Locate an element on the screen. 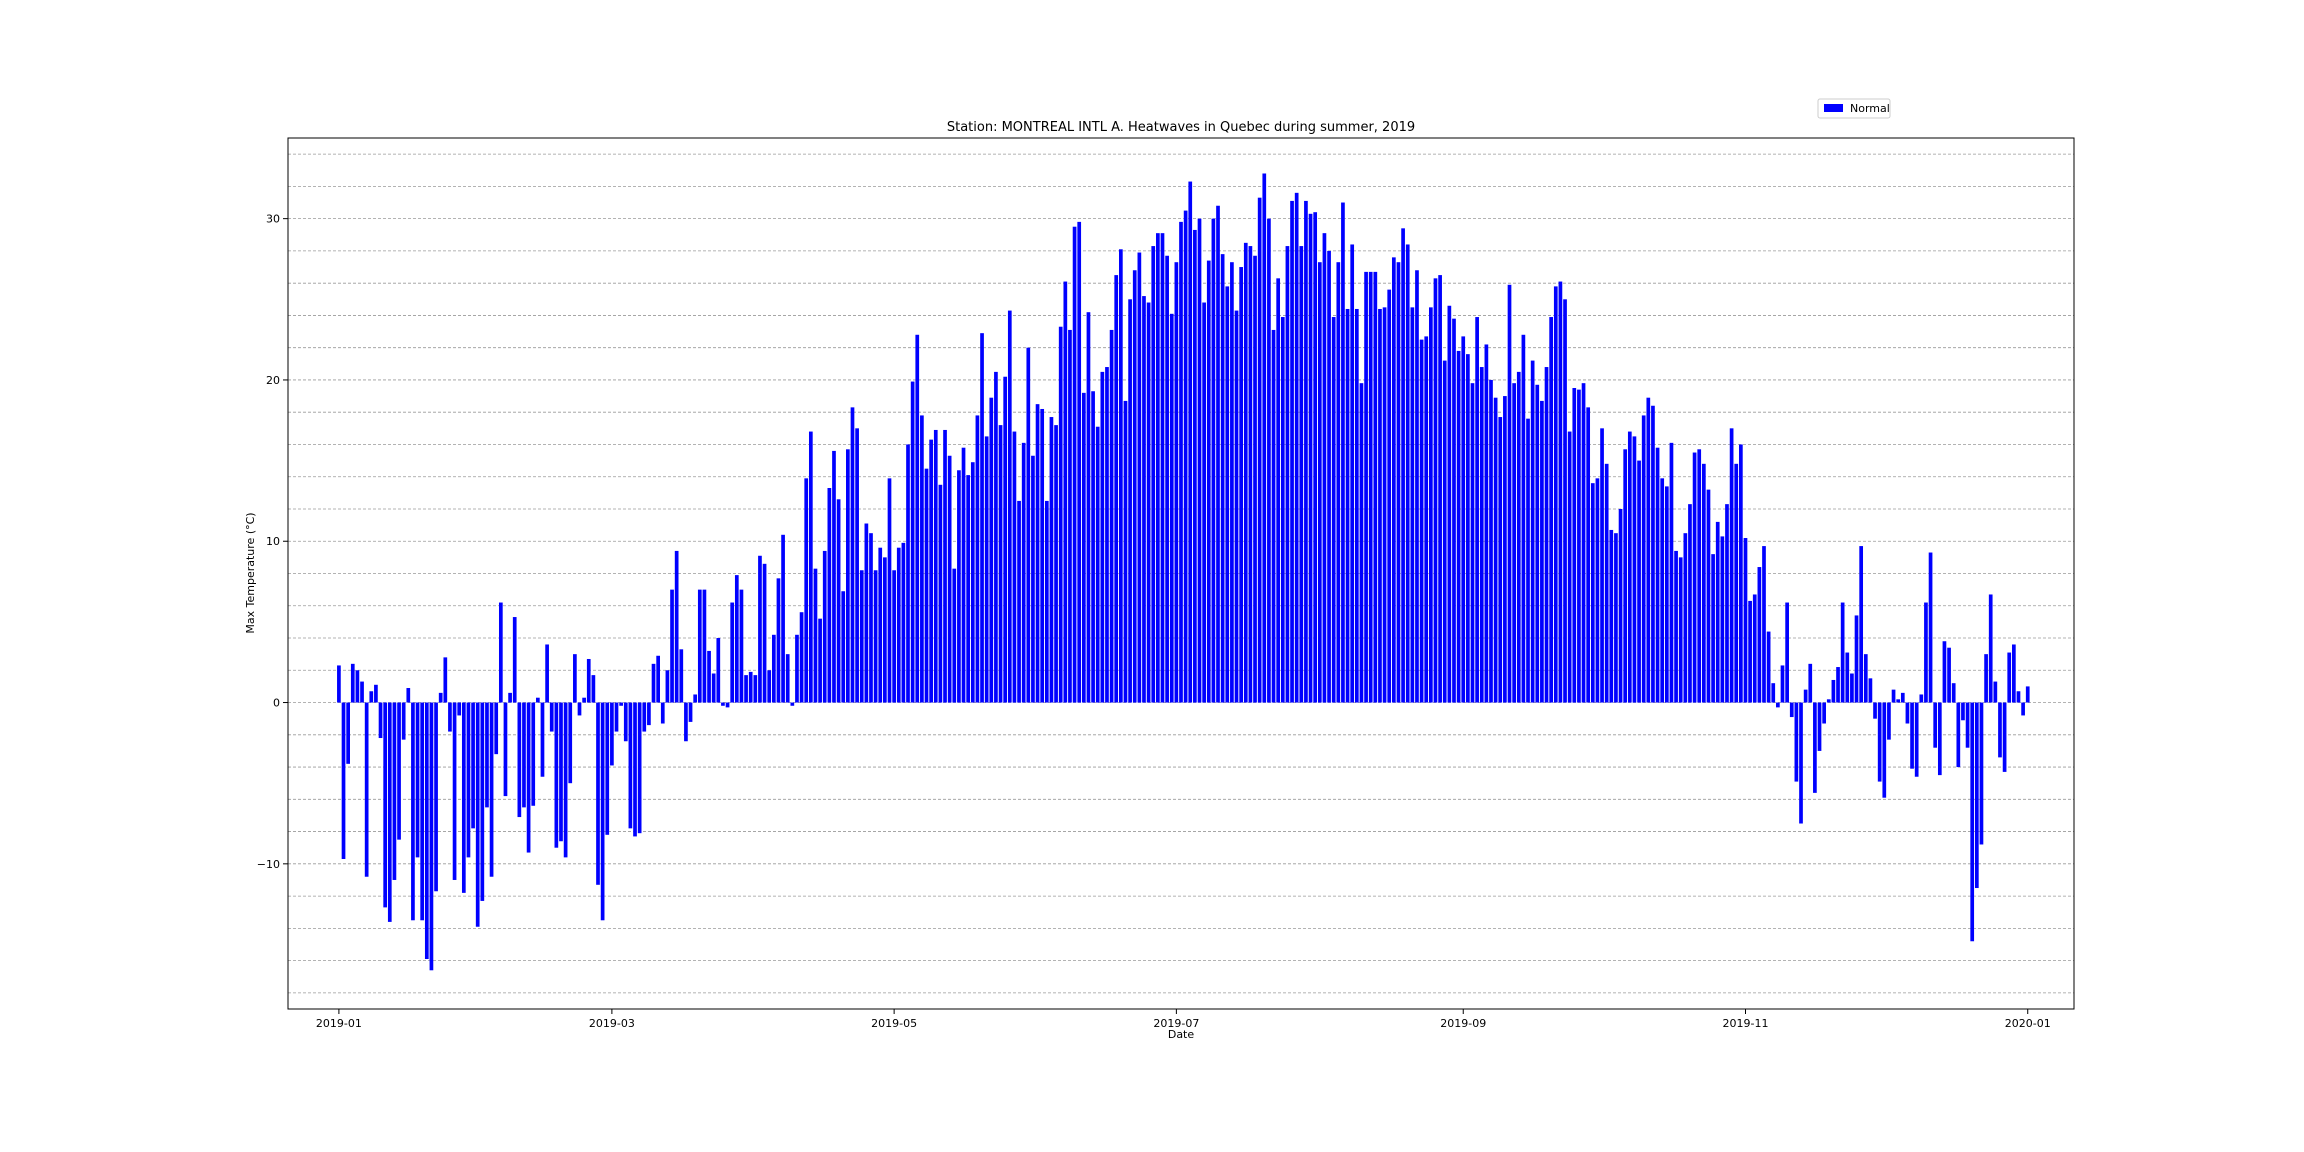  legend: Normal is located at coordinates (1854, 108).